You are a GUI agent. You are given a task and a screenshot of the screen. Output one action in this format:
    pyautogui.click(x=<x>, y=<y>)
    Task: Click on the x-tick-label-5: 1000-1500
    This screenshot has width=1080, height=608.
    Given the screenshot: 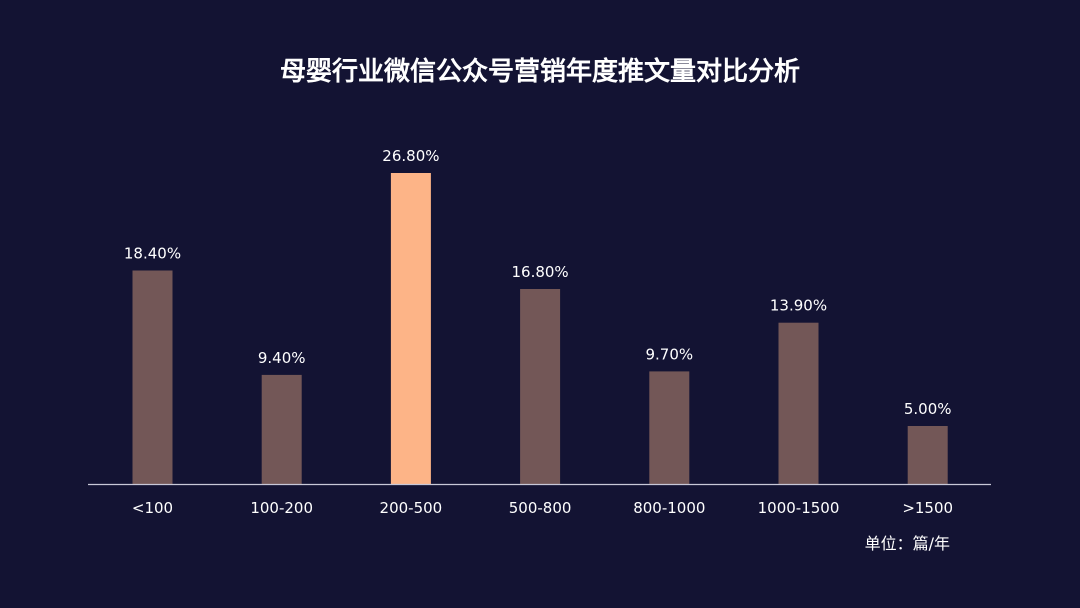 What is the action you would take?
    pyautogui.click(x=799, y=508)
    